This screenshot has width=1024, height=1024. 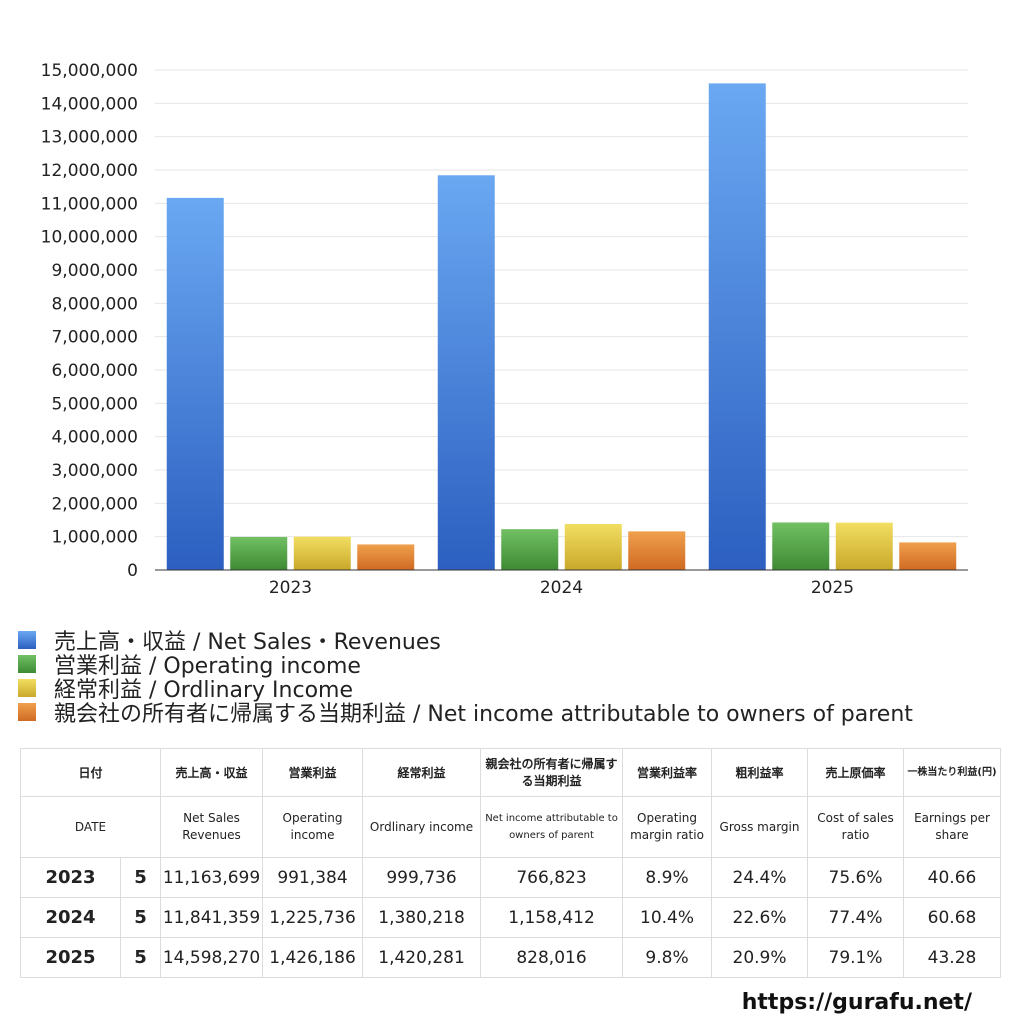 I want to click on cell-gross-margin: 20.9%, so click(x=760, y=957).